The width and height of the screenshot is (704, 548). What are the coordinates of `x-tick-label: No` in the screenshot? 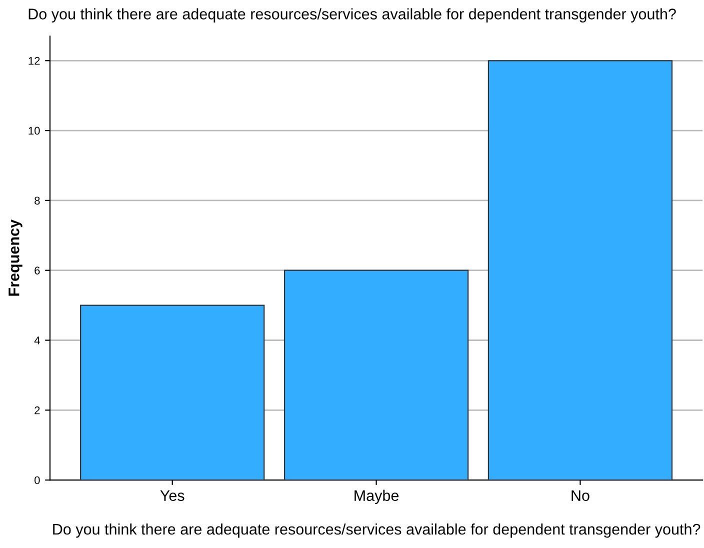 It's located at (581, 495).